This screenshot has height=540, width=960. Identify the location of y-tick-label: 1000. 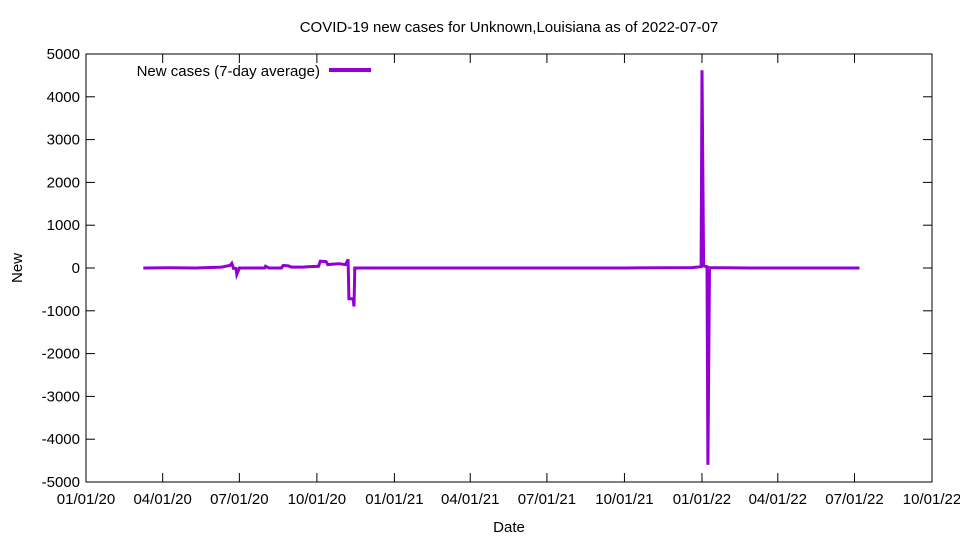
(63, 225).